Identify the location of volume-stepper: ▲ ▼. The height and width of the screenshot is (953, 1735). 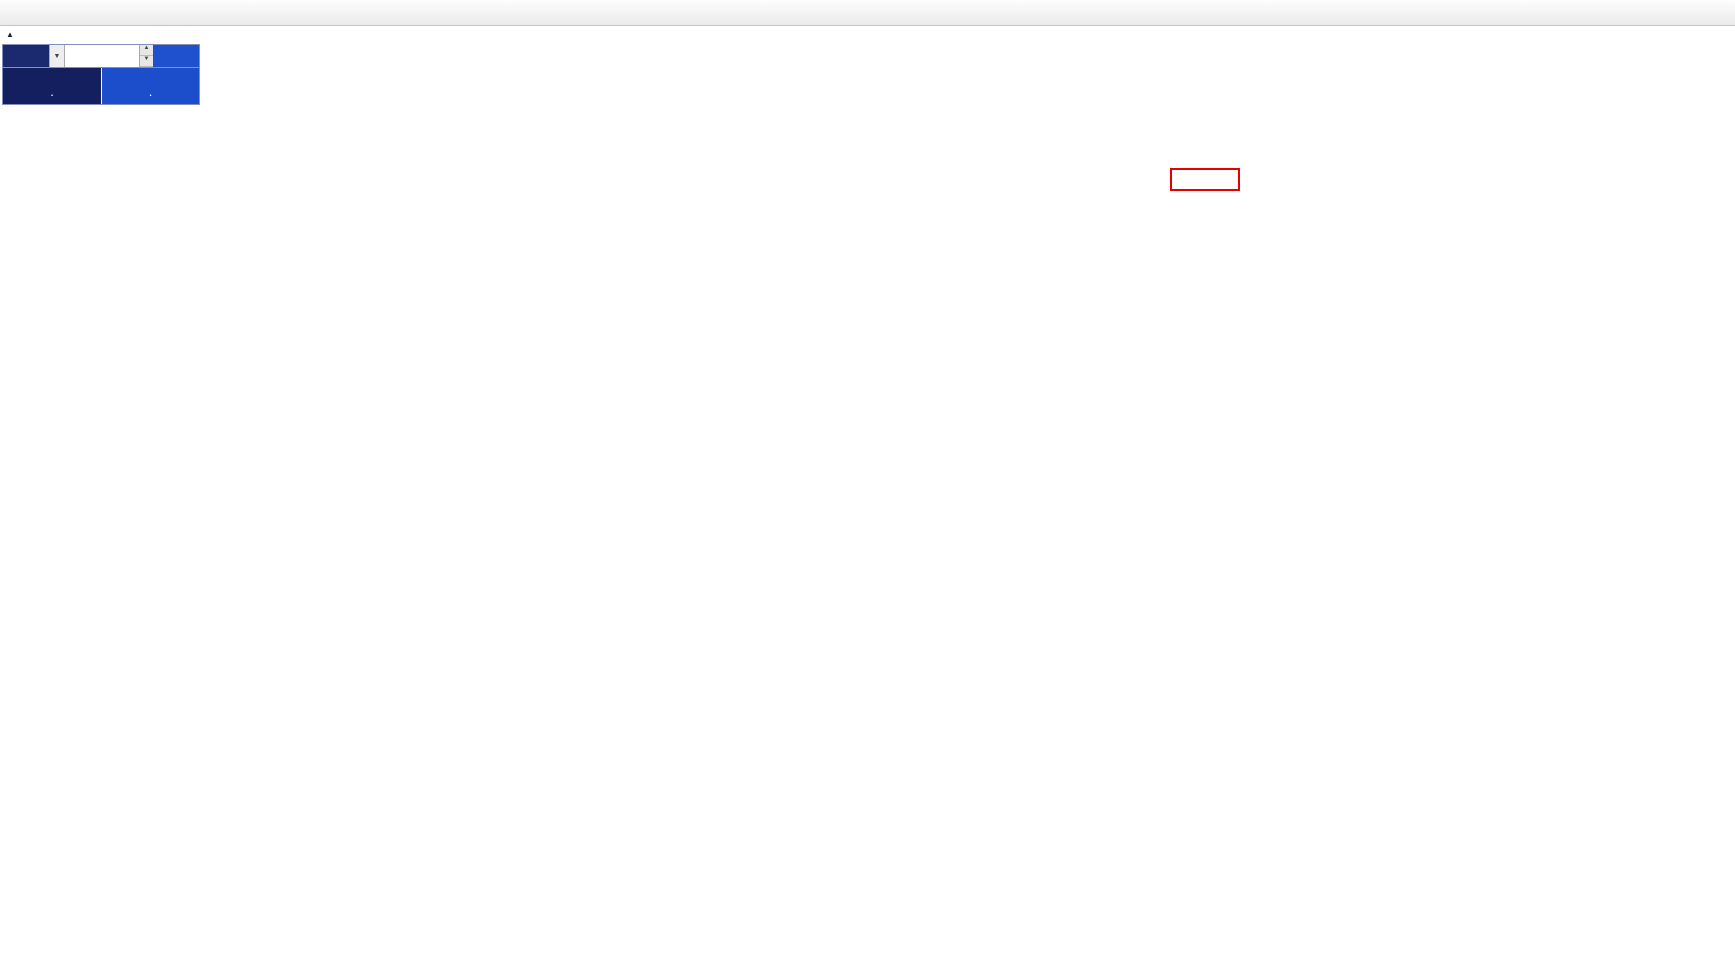
(146, 56).